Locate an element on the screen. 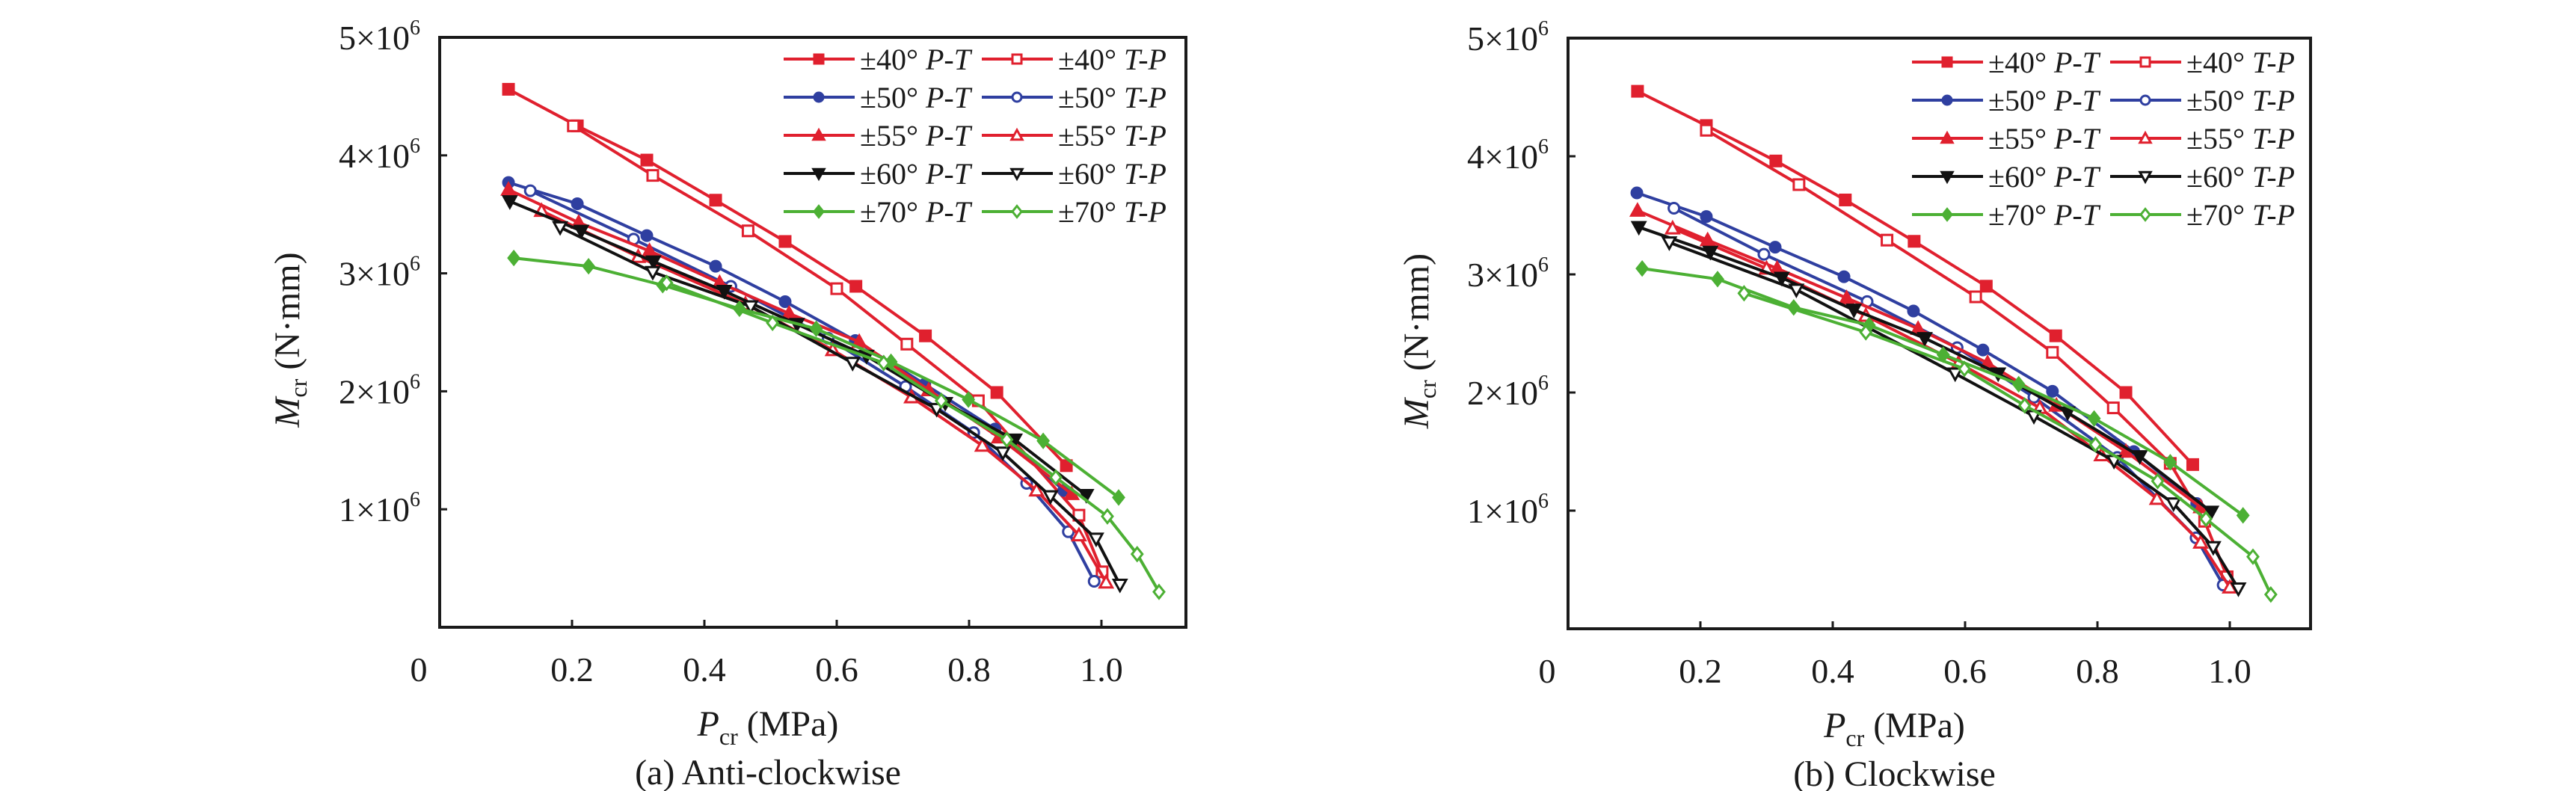 This screenshot has height=791, width=2576. y-tick-label: 2×10⁶ is located at coordinates (1508, 392).